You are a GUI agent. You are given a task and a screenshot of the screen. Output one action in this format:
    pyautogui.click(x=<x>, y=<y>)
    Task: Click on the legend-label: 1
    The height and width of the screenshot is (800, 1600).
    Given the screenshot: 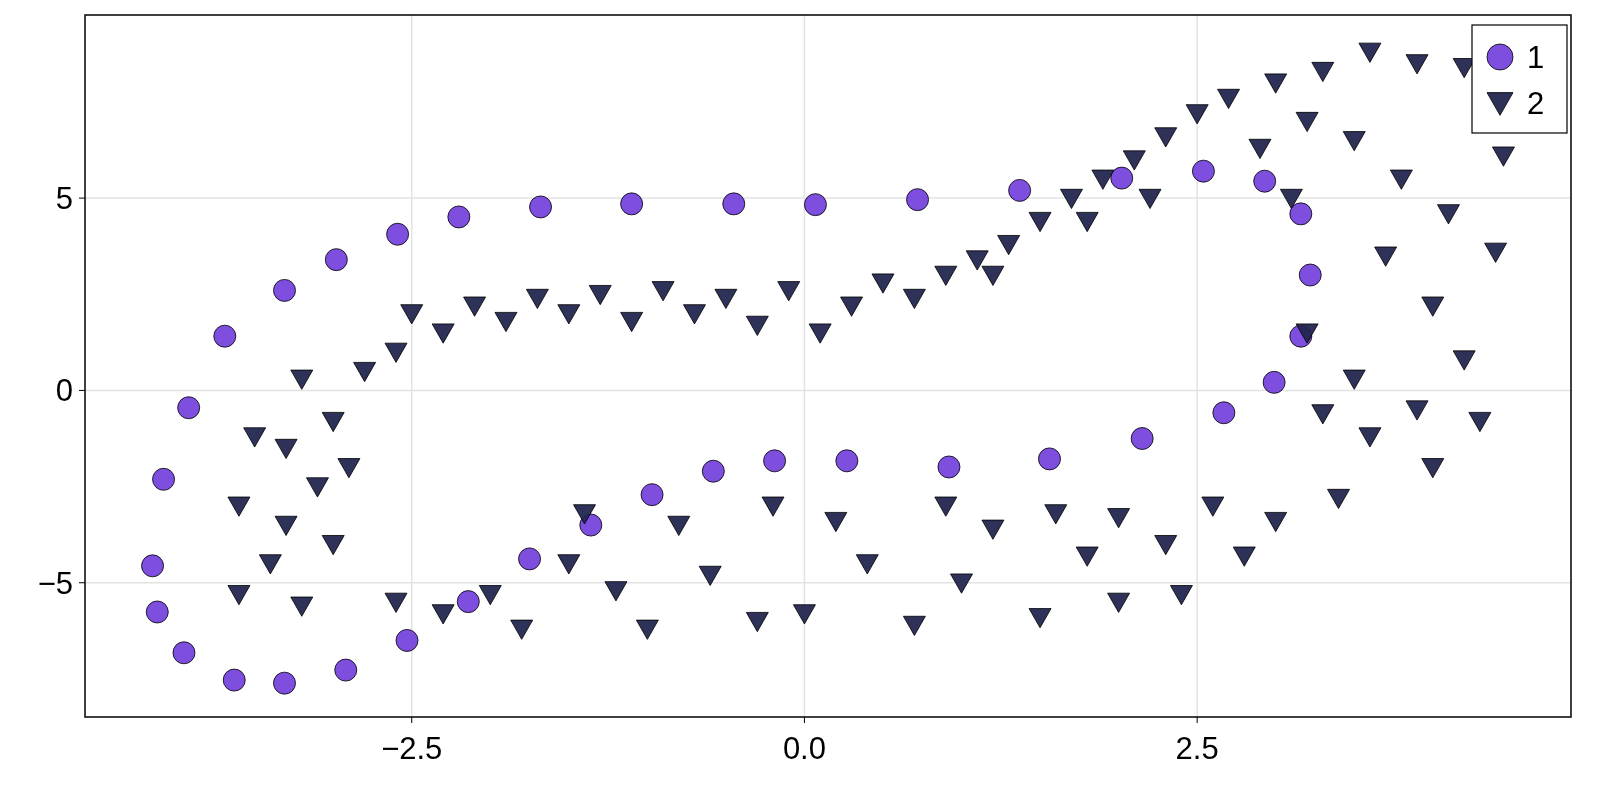 What is the action you would take?
    pyautogui.click(x=1536, y=57)
    